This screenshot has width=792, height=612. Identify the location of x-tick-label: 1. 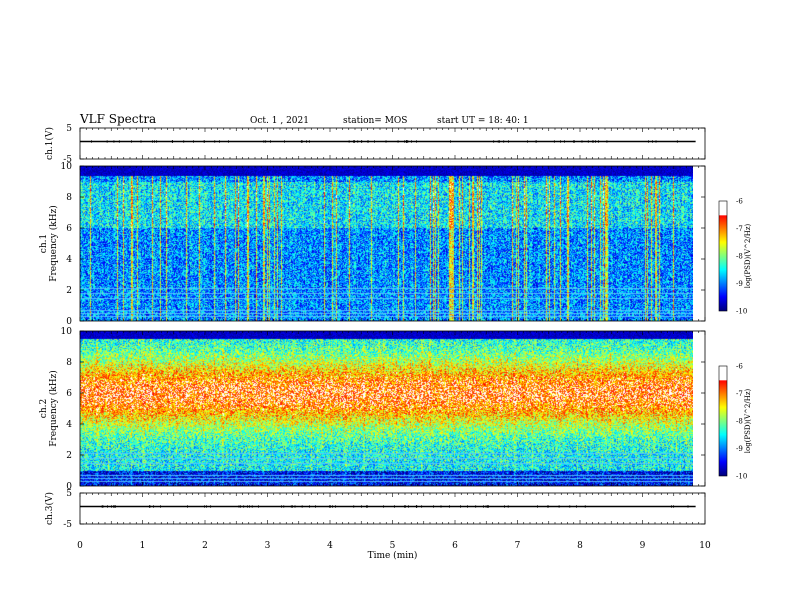
(143, 546).